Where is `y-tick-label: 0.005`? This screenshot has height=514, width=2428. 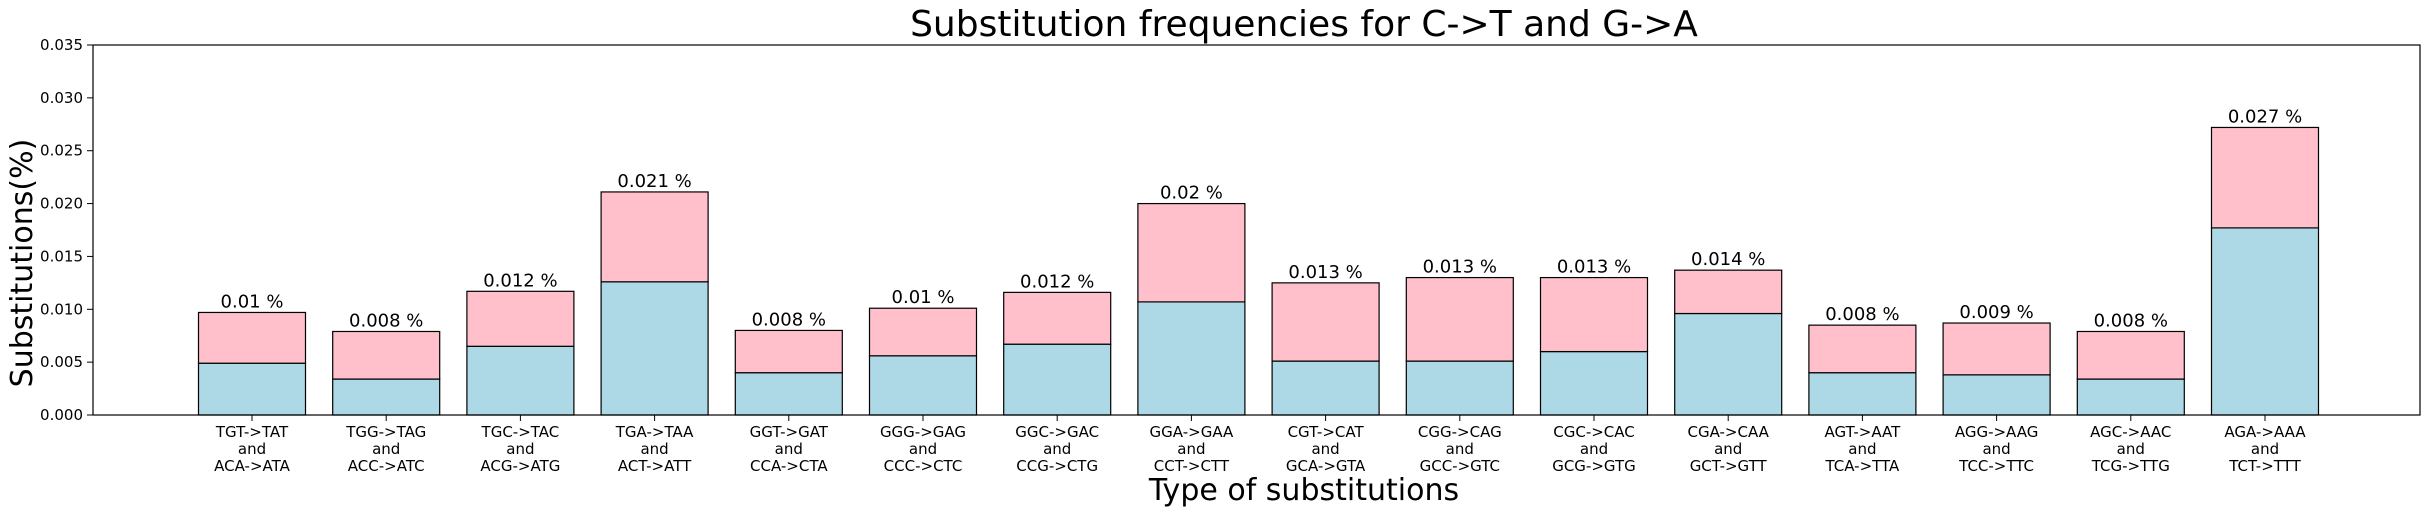
y-tick-label: 0.005 is located at coordinates (61, 362).